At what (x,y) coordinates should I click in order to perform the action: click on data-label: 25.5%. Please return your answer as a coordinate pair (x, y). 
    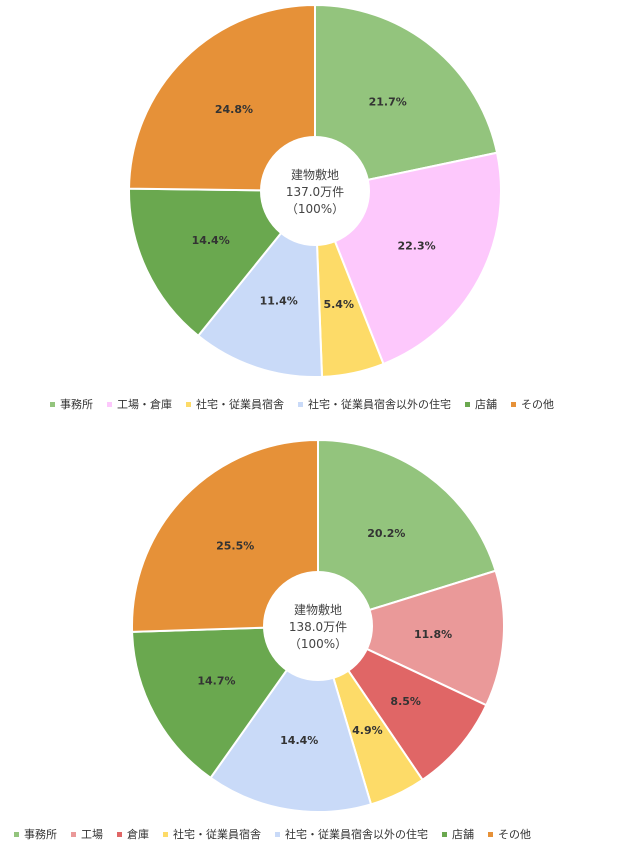
    Looking at the image, I should click on (235, 546).